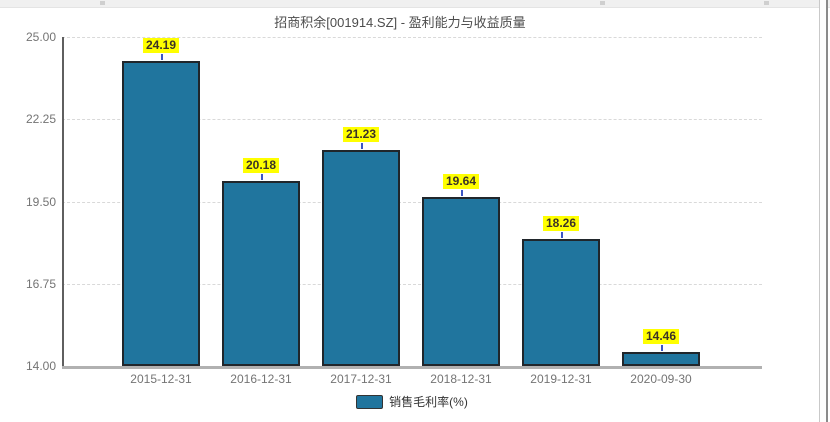  What do you see at coordinates (661, 379) in the screenshot?
I see `x-axis-tick-label: 2020-09-30` at bounding box center [661, 379].